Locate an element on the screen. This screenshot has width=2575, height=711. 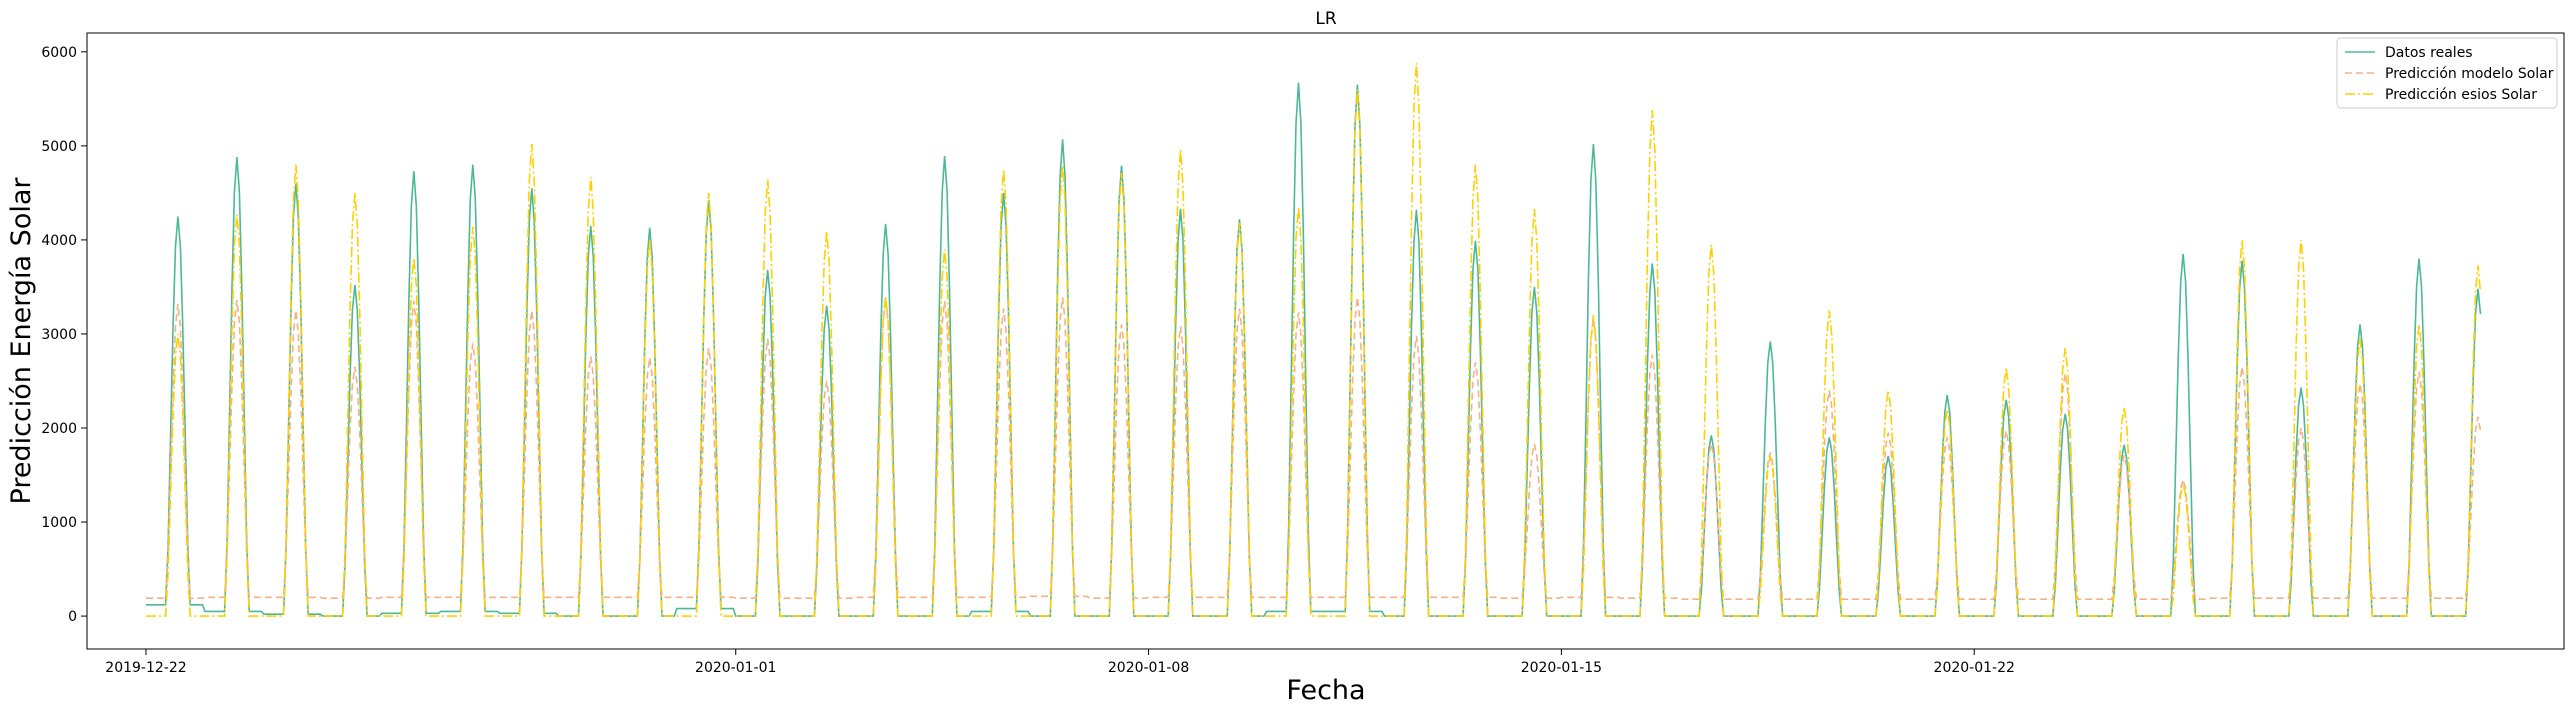
y-tick-label: 4000 is located at coordinates (59, 241).